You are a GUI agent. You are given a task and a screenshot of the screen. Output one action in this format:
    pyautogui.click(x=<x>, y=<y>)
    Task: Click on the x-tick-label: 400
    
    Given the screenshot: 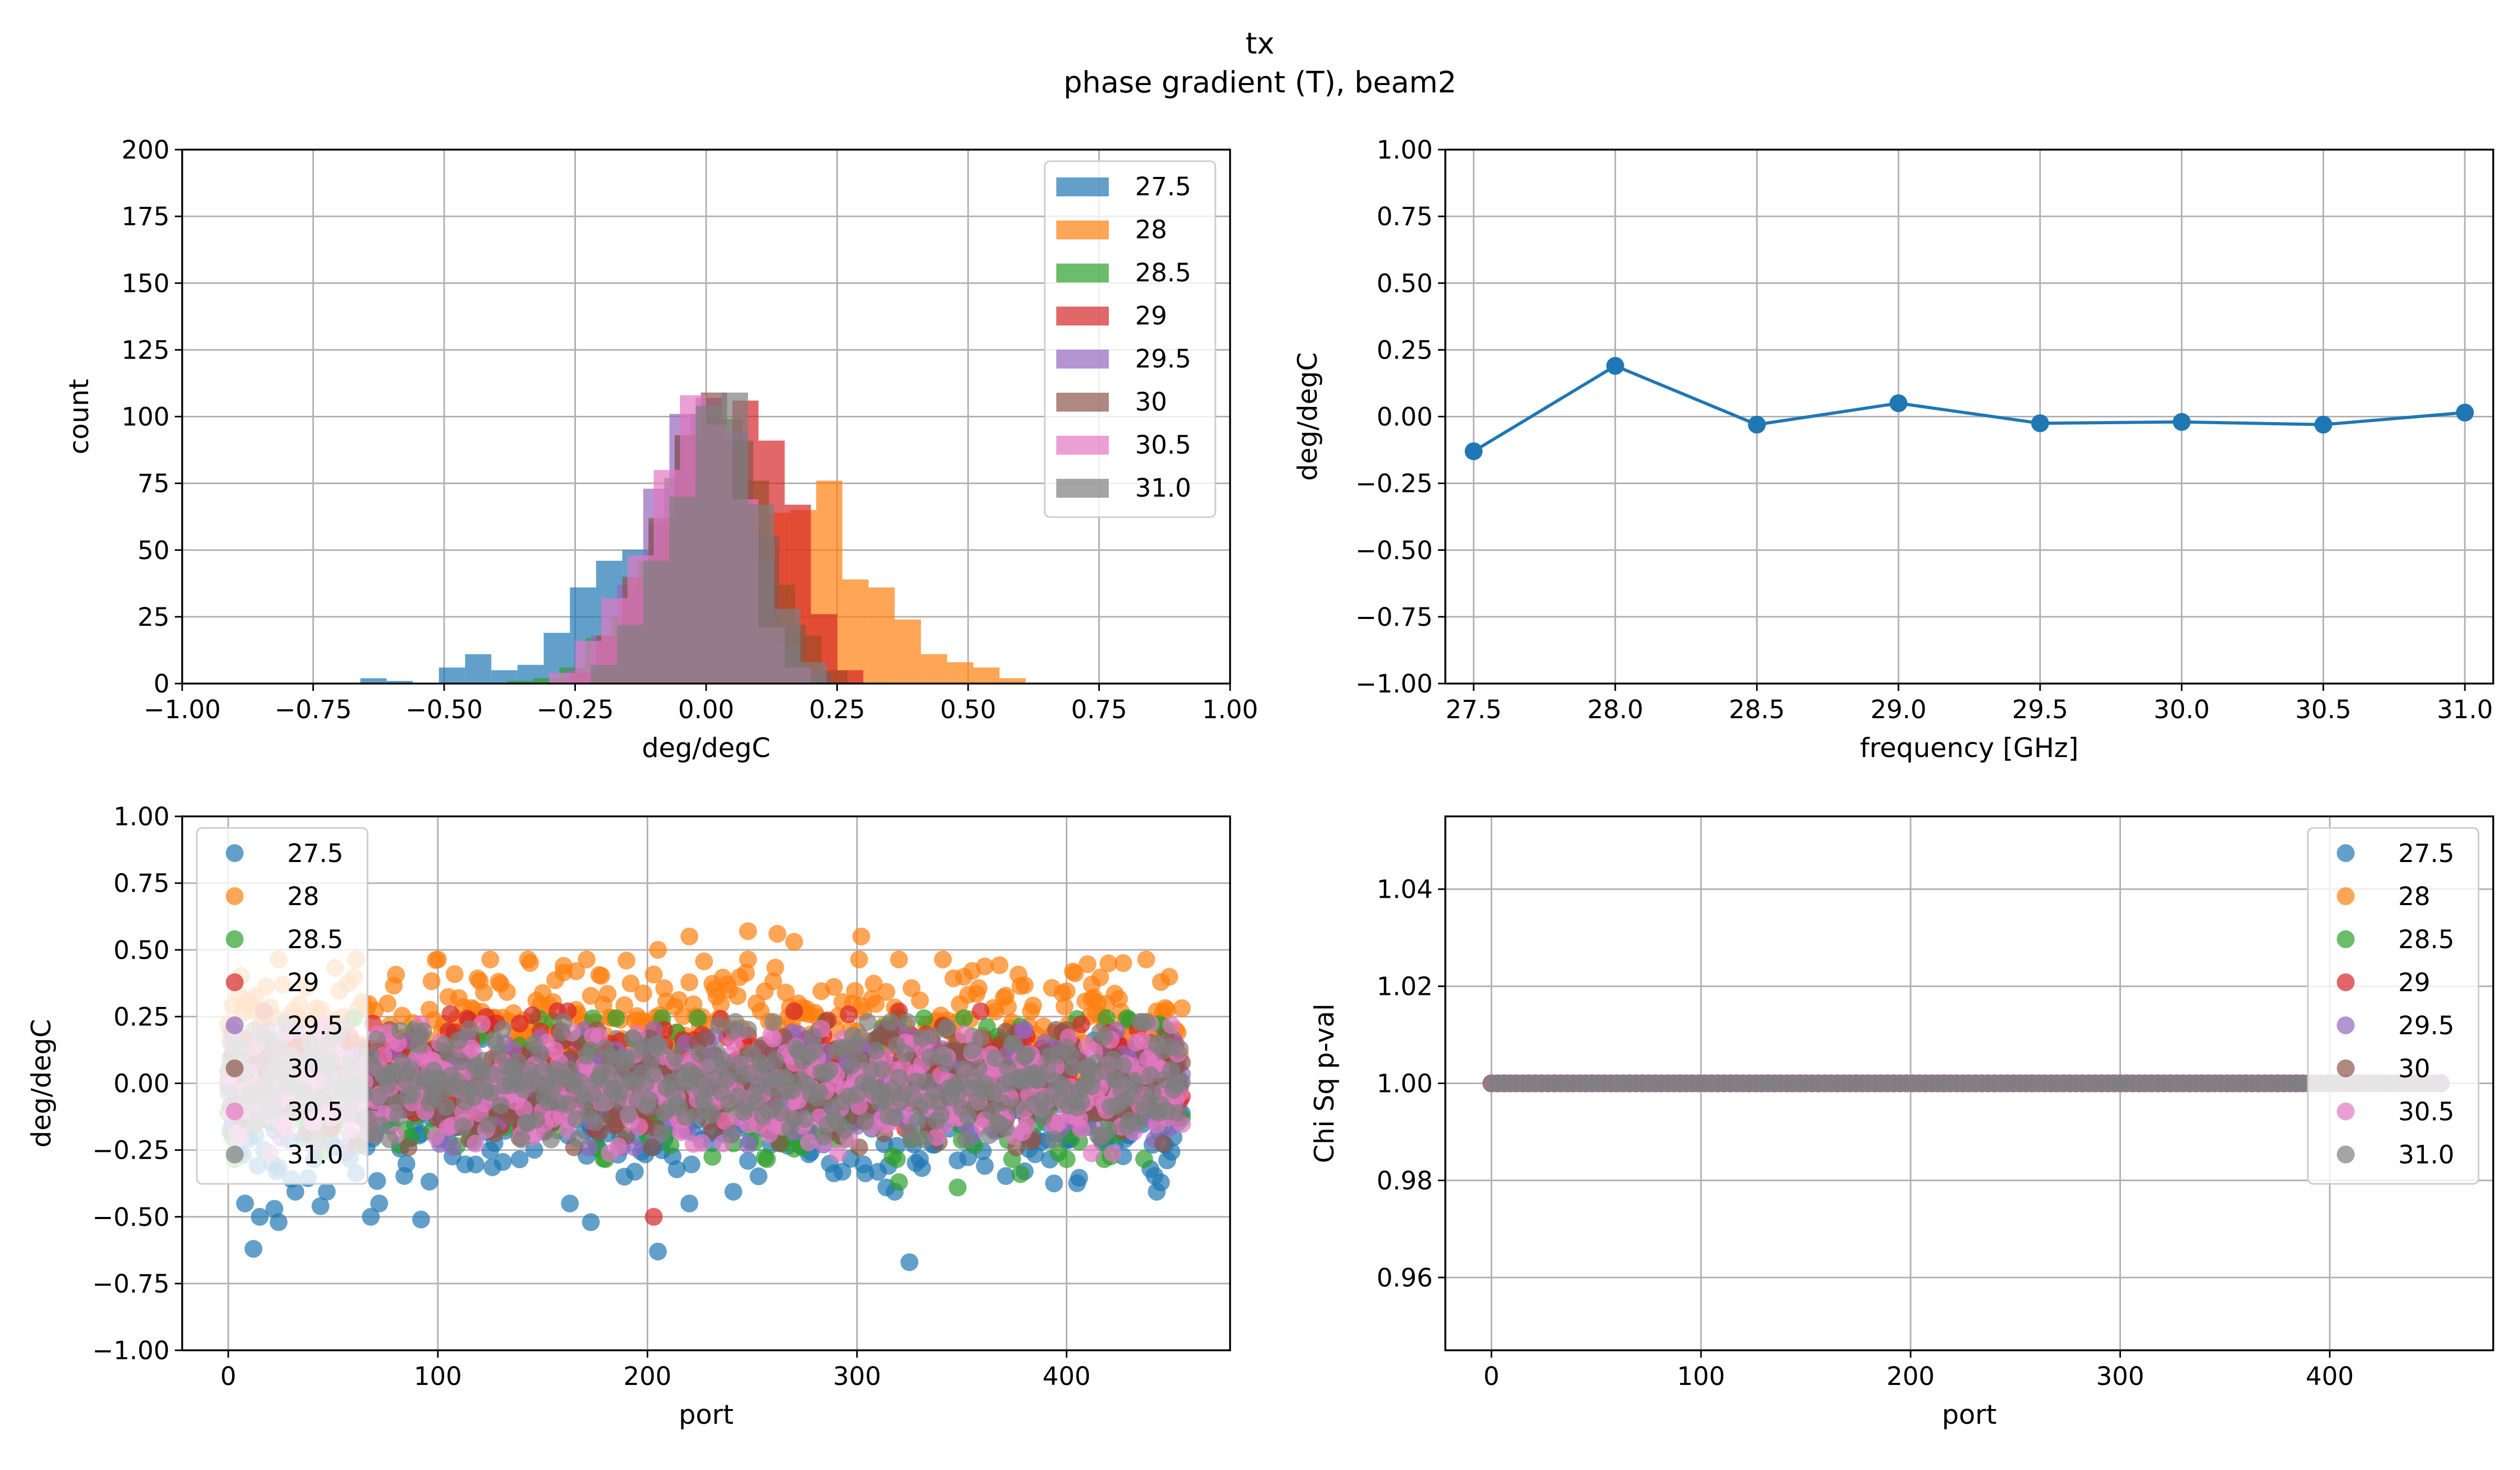 What is the action you would take?
    pyautogui.click(x=1067, y=1376)
    